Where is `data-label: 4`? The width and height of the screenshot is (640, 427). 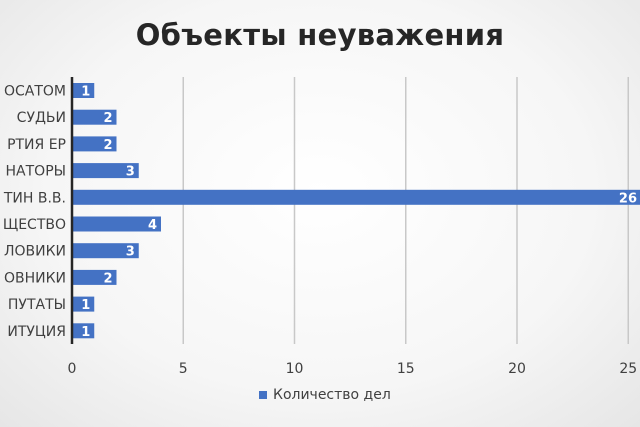 data-label: 4 is located at coordinates (152, 225).